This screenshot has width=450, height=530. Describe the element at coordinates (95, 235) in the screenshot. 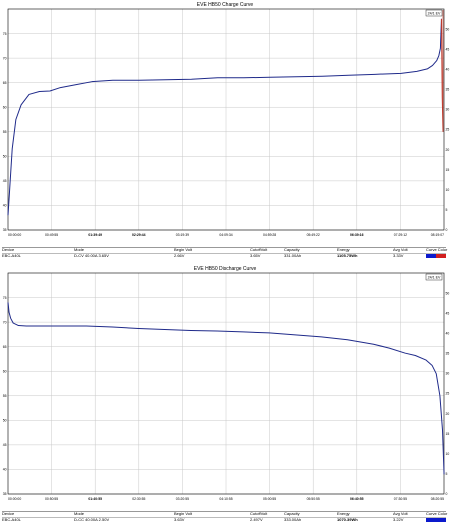

I see `x-tick-label: 01:39:49` at that location.